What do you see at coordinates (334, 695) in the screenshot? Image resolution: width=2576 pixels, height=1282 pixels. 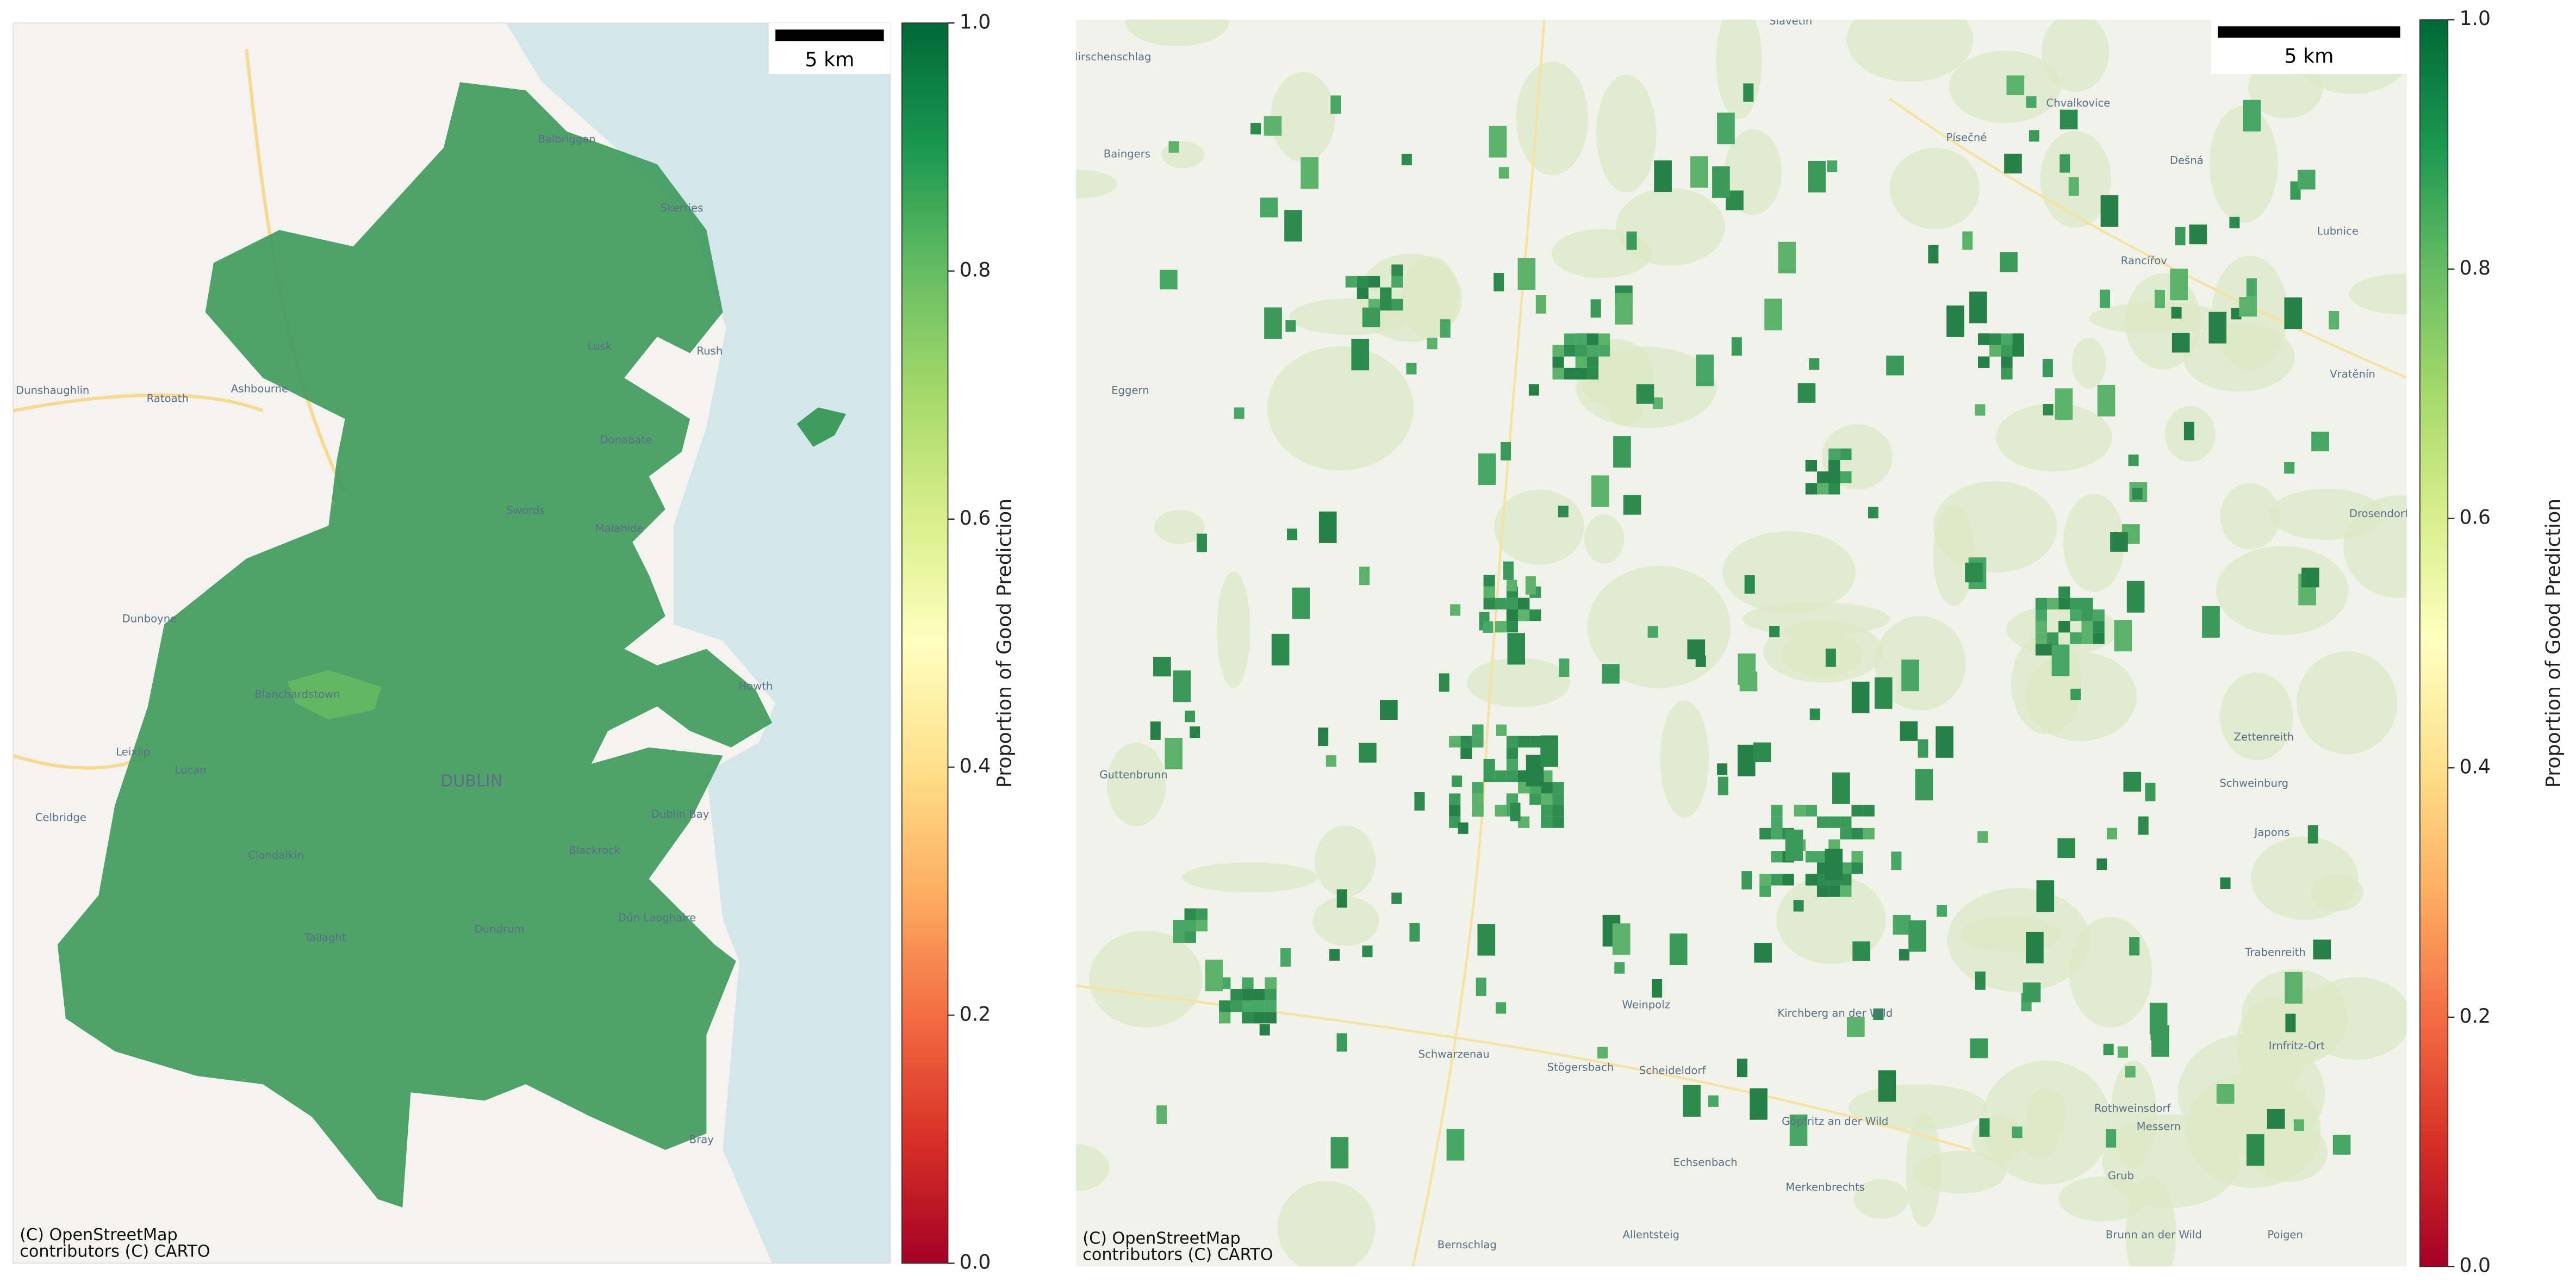 I see `prediction-region` at bounding box center [334, 695].